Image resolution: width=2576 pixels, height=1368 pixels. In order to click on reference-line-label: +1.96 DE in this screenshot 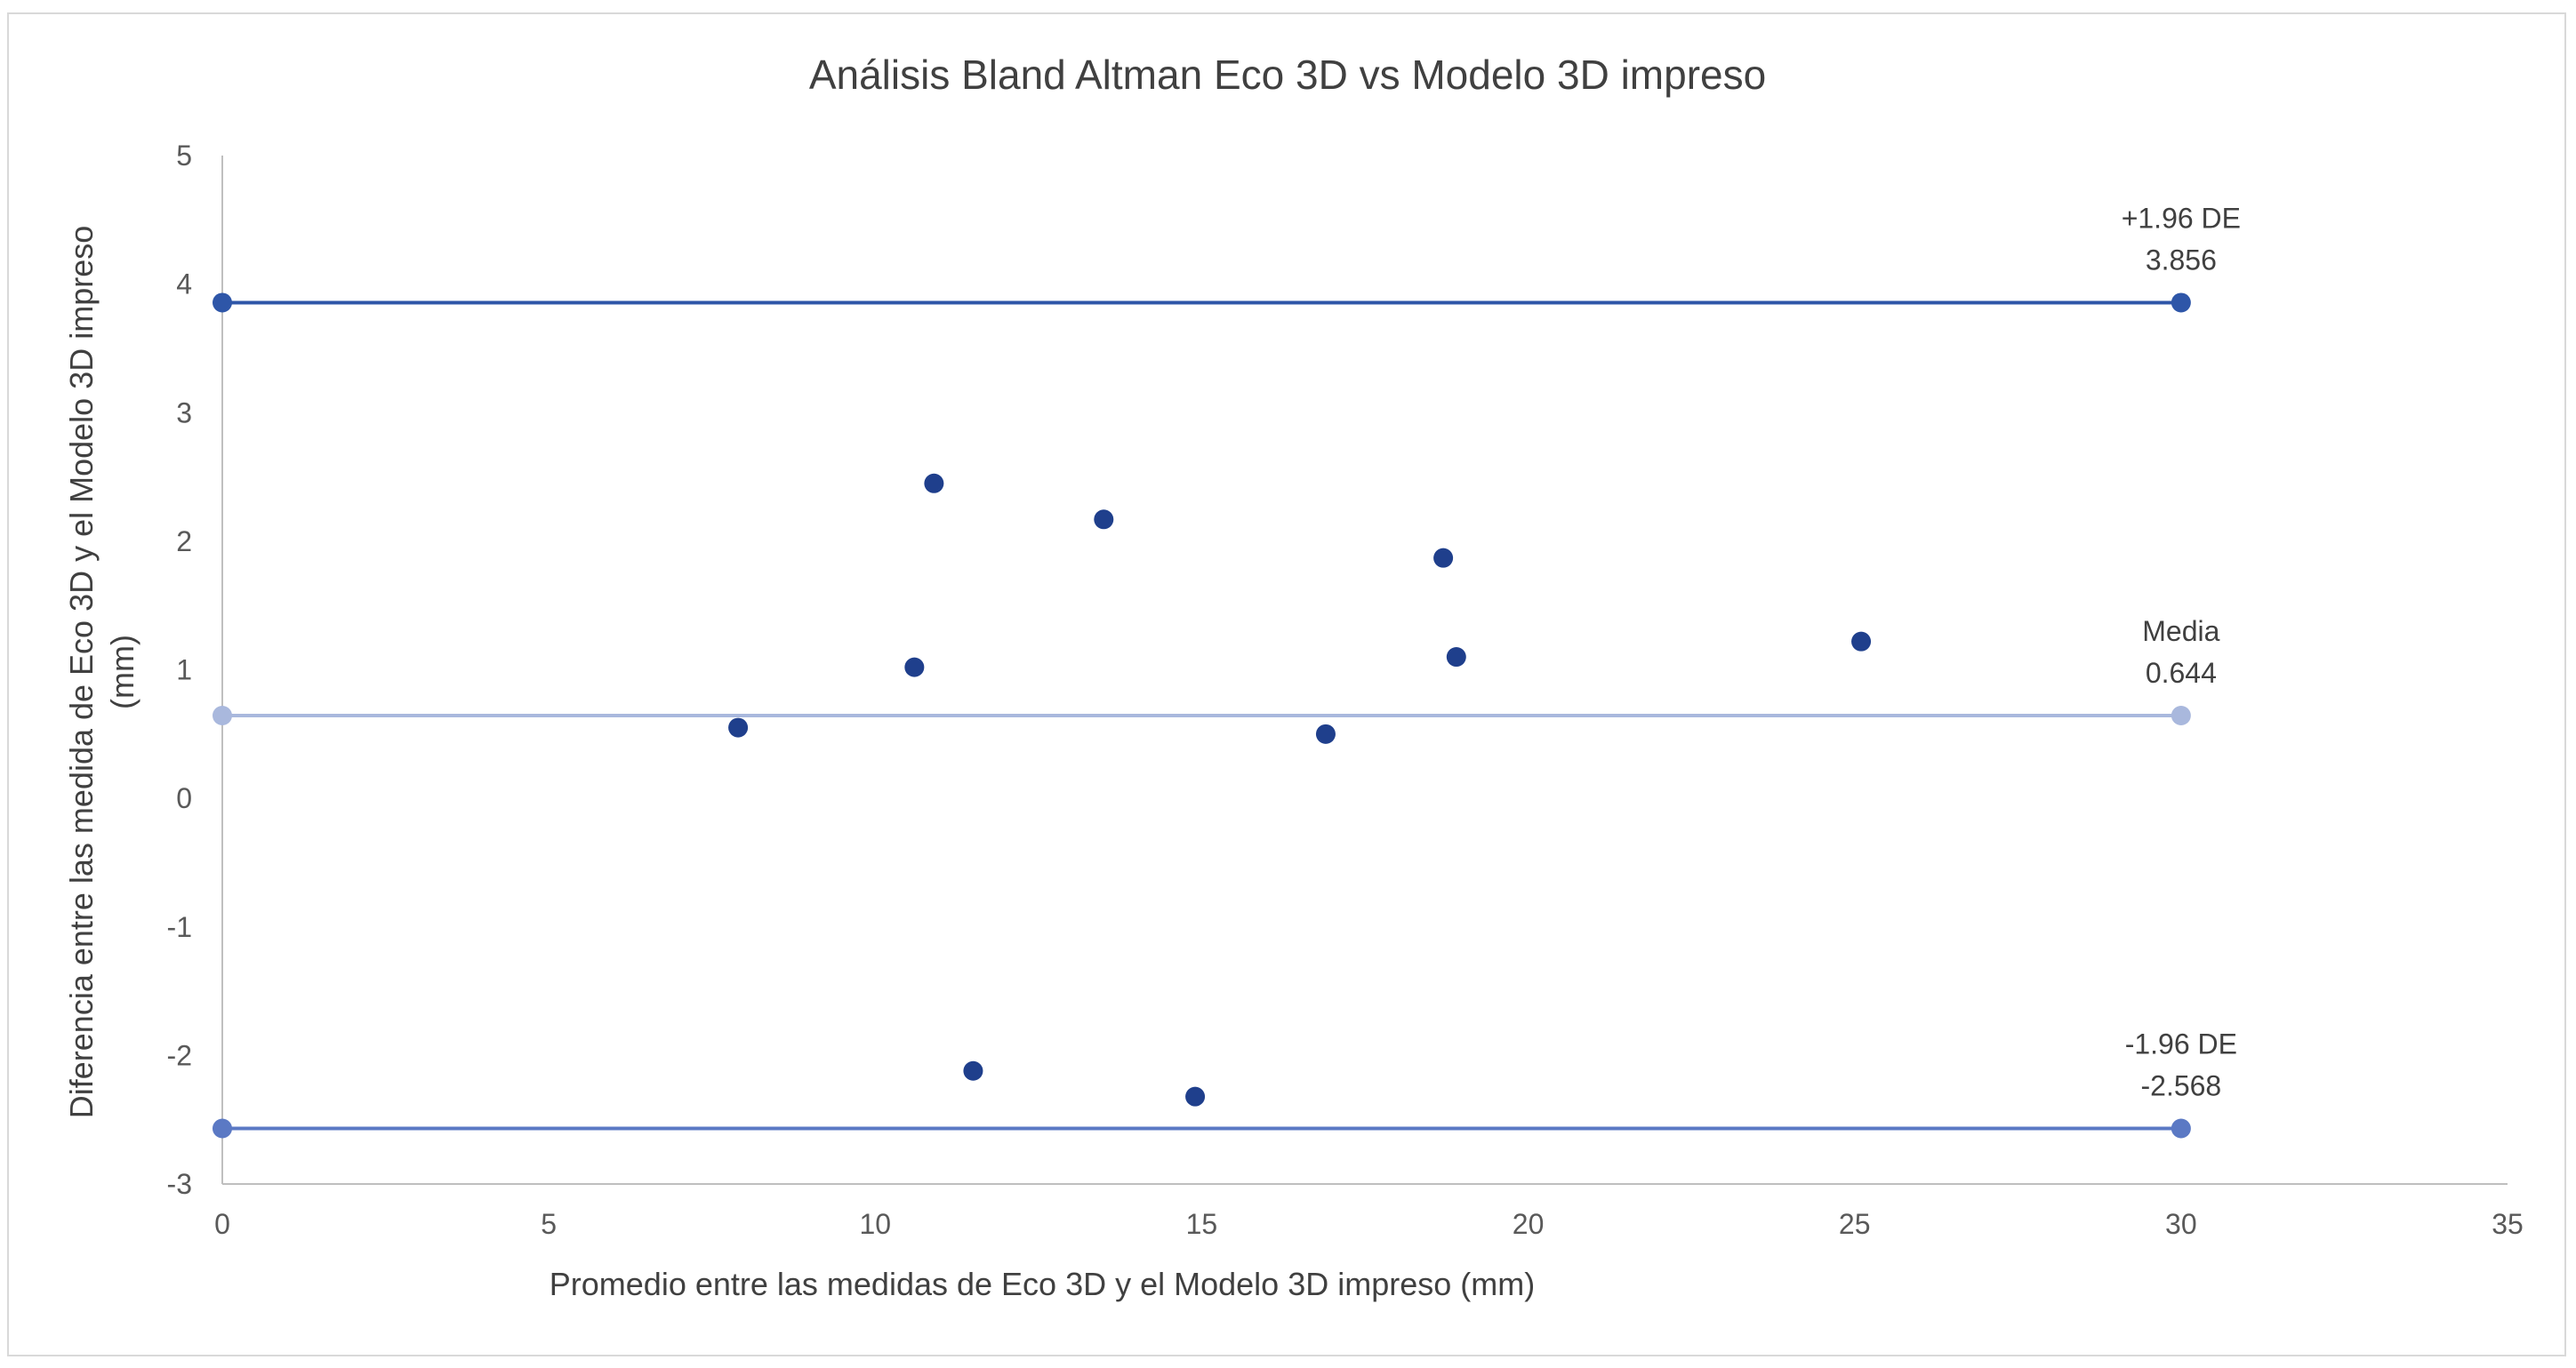, I will do `click(2181, 218)`.